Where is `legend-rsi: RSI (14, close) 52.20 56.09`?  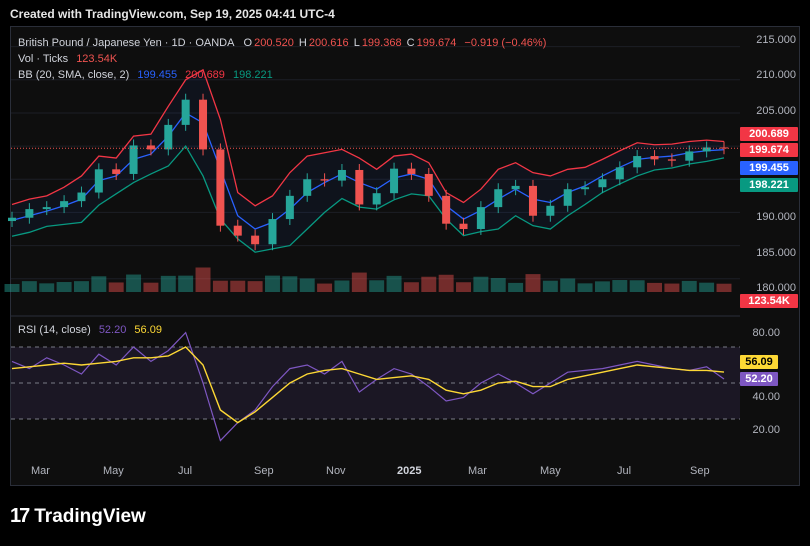
legend-rsi: RSI (14, close) 52.20 56.09 is located at coordinates (91, 330).